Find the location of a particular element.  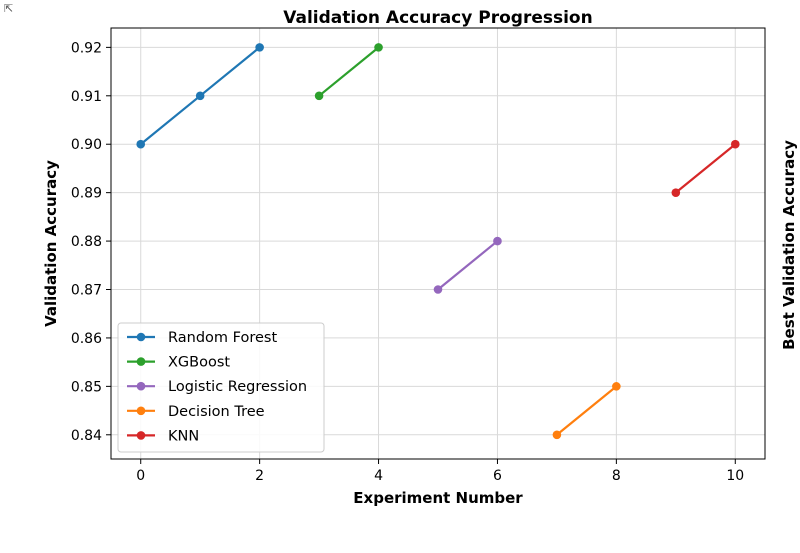

y-tick-label: 0.86 is located at coordinates (86, 339).